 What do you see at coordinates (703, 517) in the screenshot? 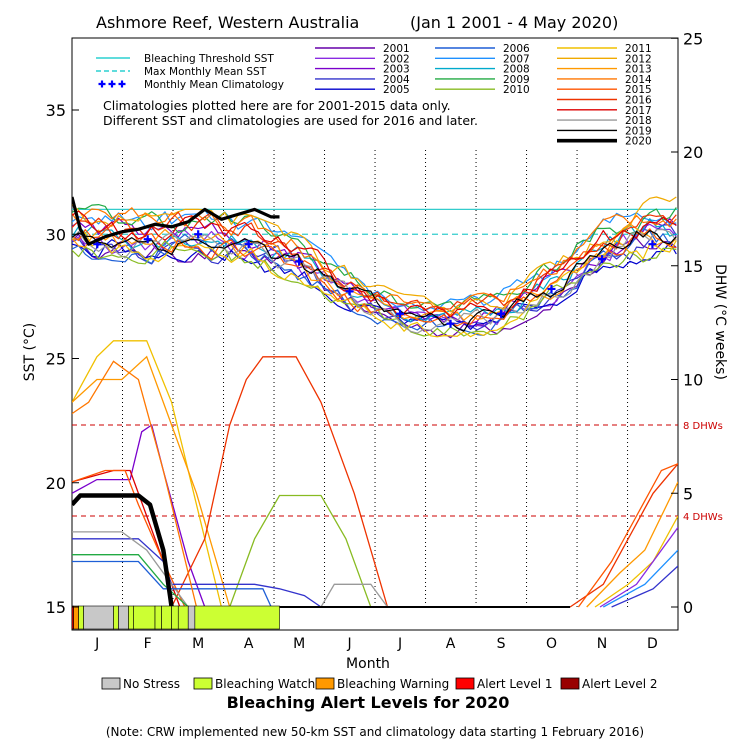
I see `dhw-threshold-label: 4 DHWs` at bounding box center [703, 517].